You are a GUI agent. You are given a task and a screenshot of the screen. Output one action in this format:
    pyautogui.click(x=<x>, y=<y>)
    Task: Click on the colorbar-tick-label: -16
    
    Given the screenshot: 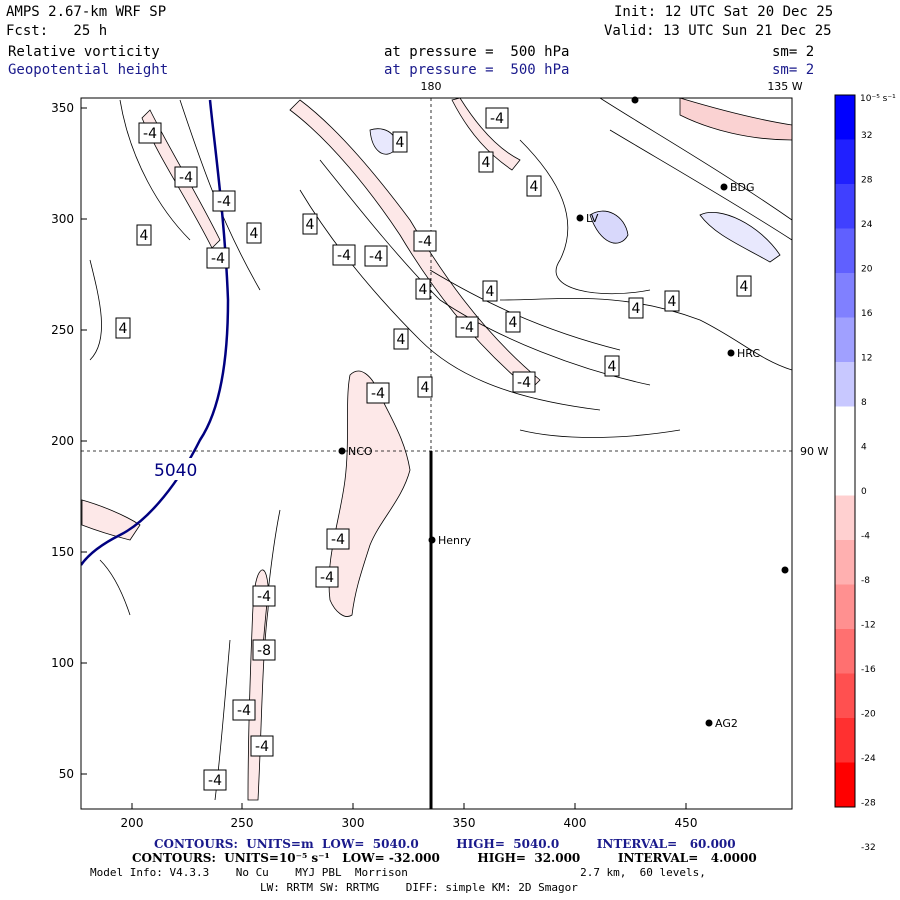 What is the action you would take?
    pyautogui.click(x=868, y=670)
    